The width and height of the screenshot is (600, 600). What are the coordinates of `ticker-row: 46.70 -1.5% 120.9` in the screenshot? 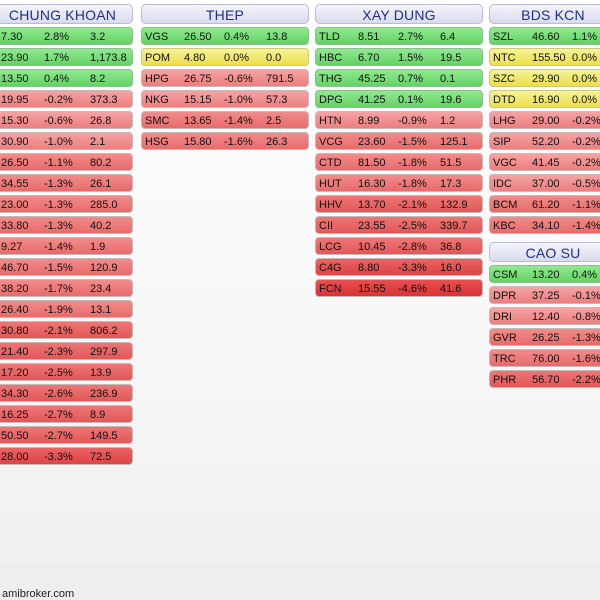 It's located at (66, 267).